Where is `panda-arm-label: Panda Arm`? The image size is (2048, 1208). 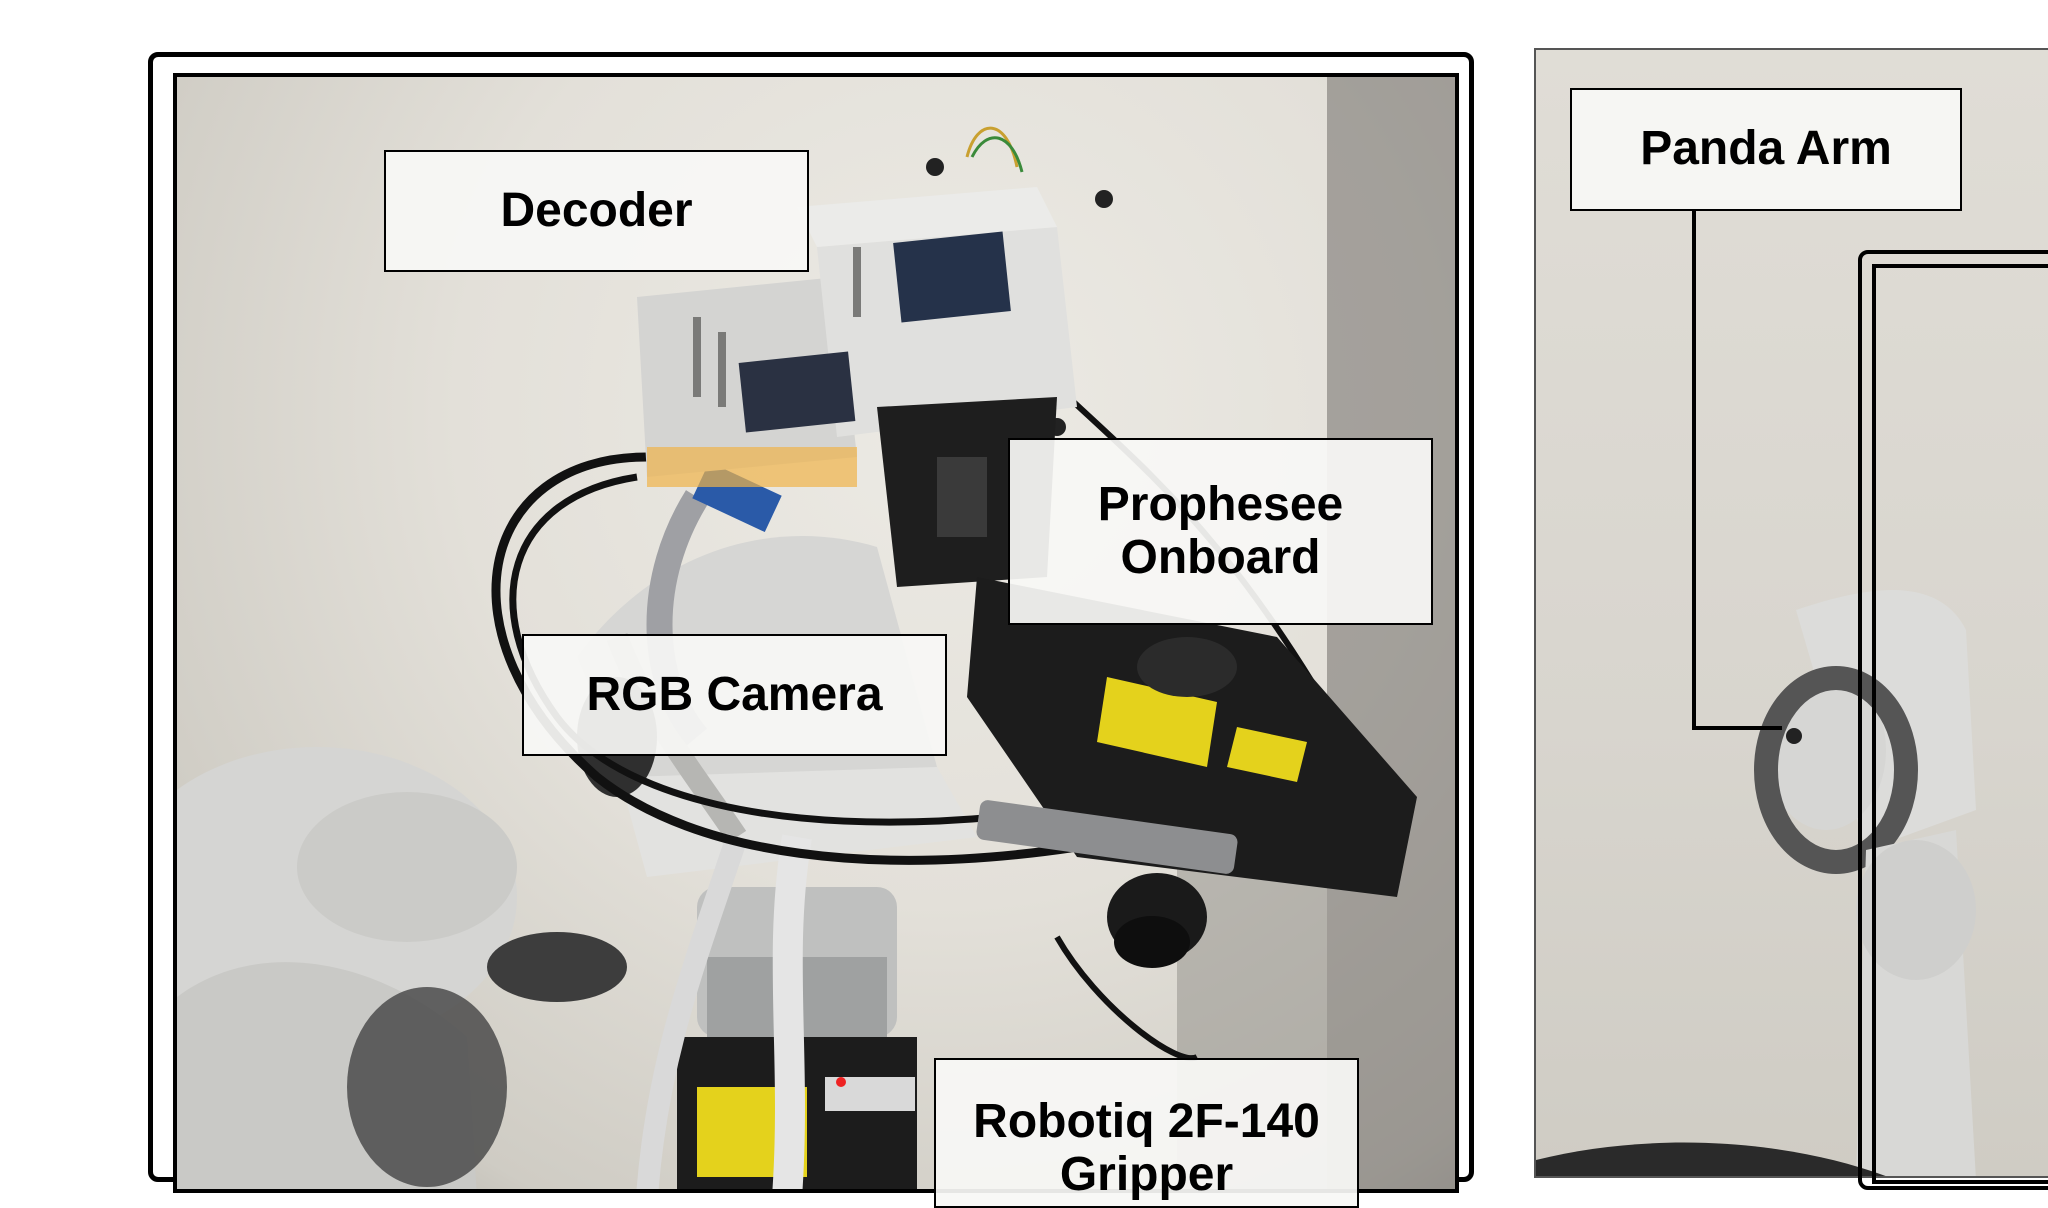
panda-arm-label: Panda Arm is located at coordinates (1766, 149).